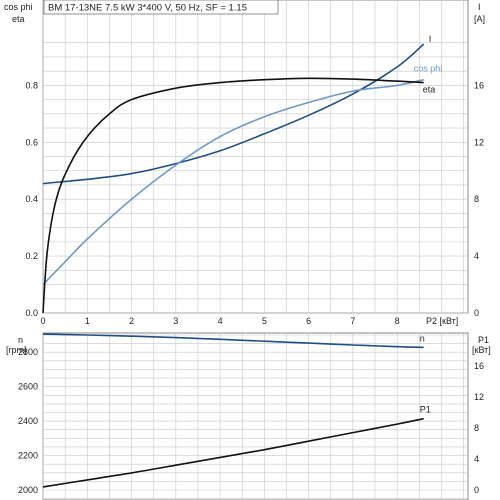  I want to click on title-box, so click(161, 7).